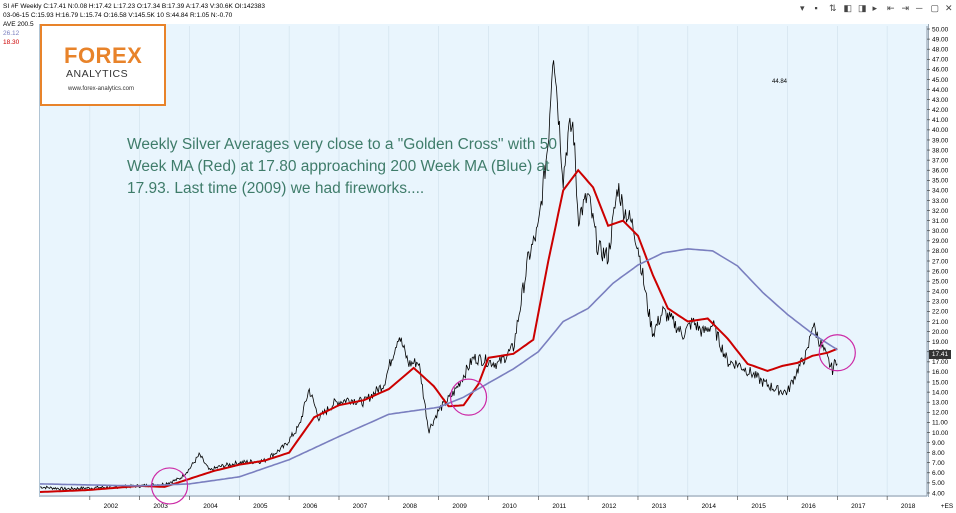 This screenshot has width=956, height=513. Describe the element at coordinates (940, 342) in the screenshot. I see `y-tick-label: 19.00` at that location.